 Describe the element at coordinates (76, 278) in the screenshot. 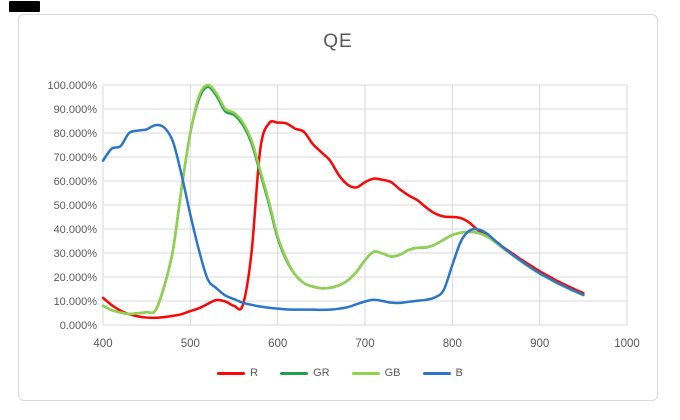

I see `y-tick-label: 20.000%` at that location.